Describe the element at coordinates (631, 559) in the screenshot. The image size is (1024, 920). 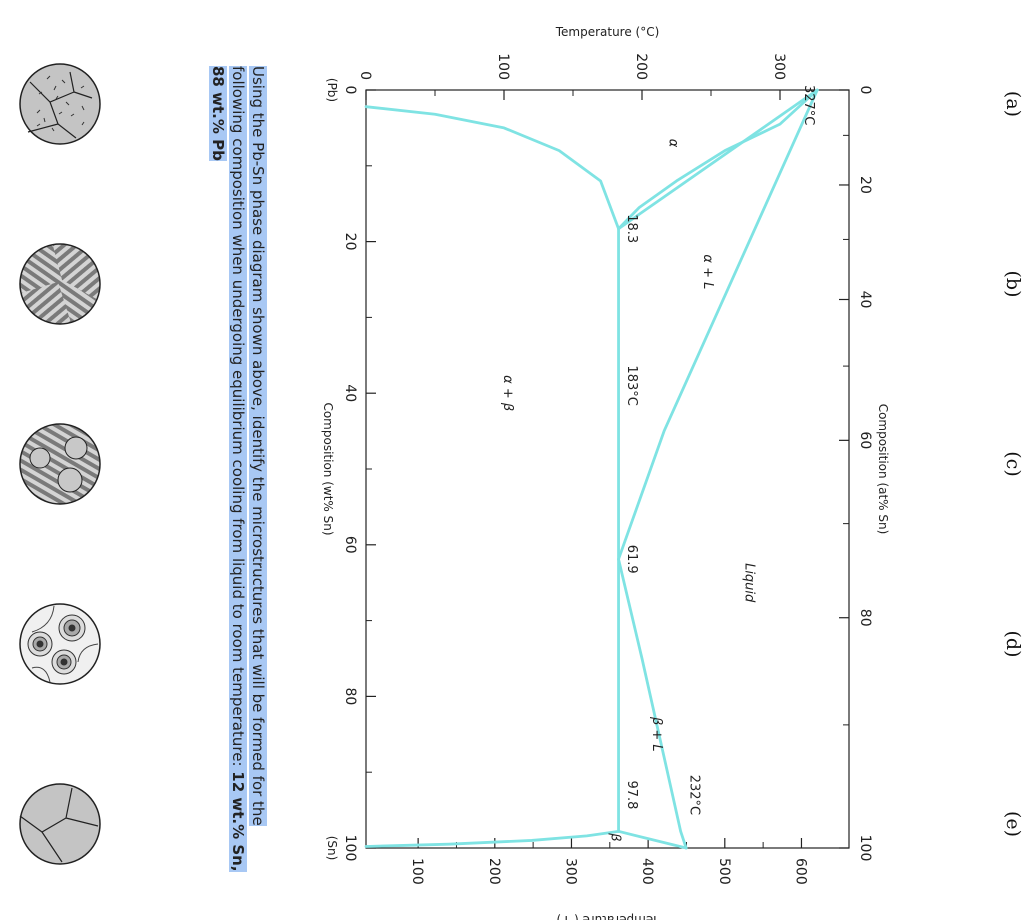
I see `annotation-3: 61.9` at that location.